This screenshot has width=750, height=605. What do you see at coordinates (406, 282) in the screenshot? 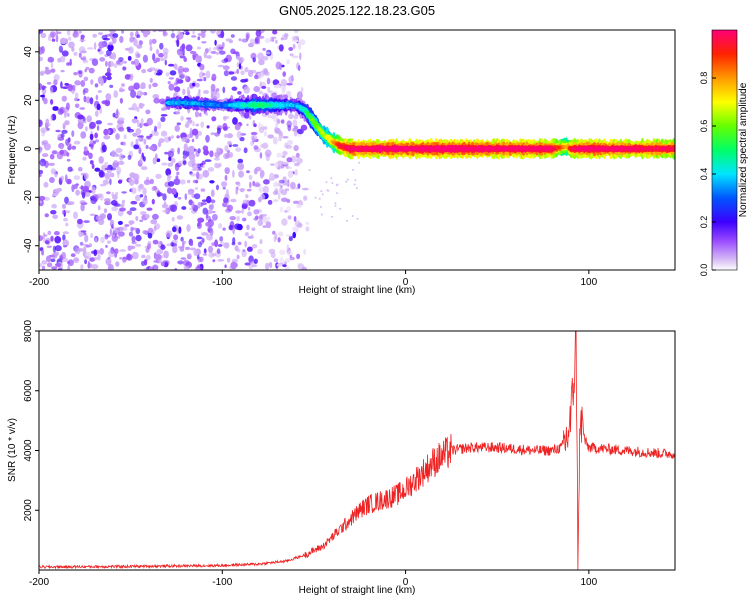
I see `x-tick-label: 0` at bounding box center [406, 282].